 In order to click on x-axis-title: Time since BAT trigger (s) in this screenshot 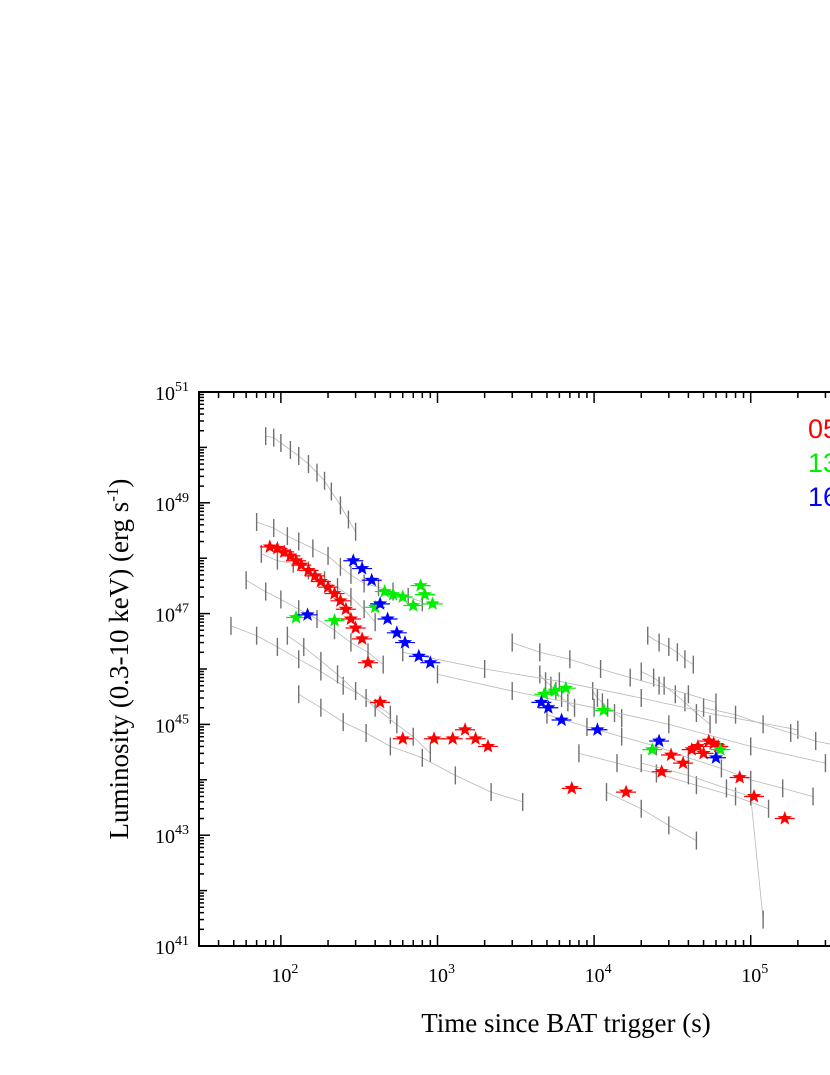, I will do `click(566, 1023)`.